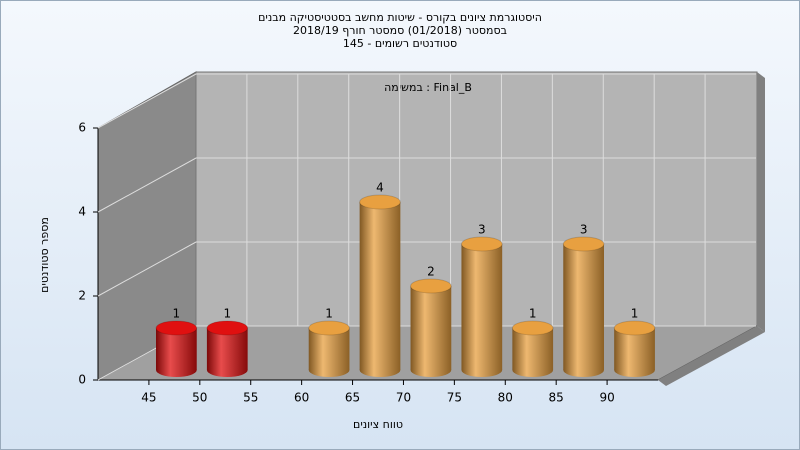  What do you see at coordinates (82, 296) in the screenshot?
I see `y-tick-label: 2` at bounding box center [82, 296].